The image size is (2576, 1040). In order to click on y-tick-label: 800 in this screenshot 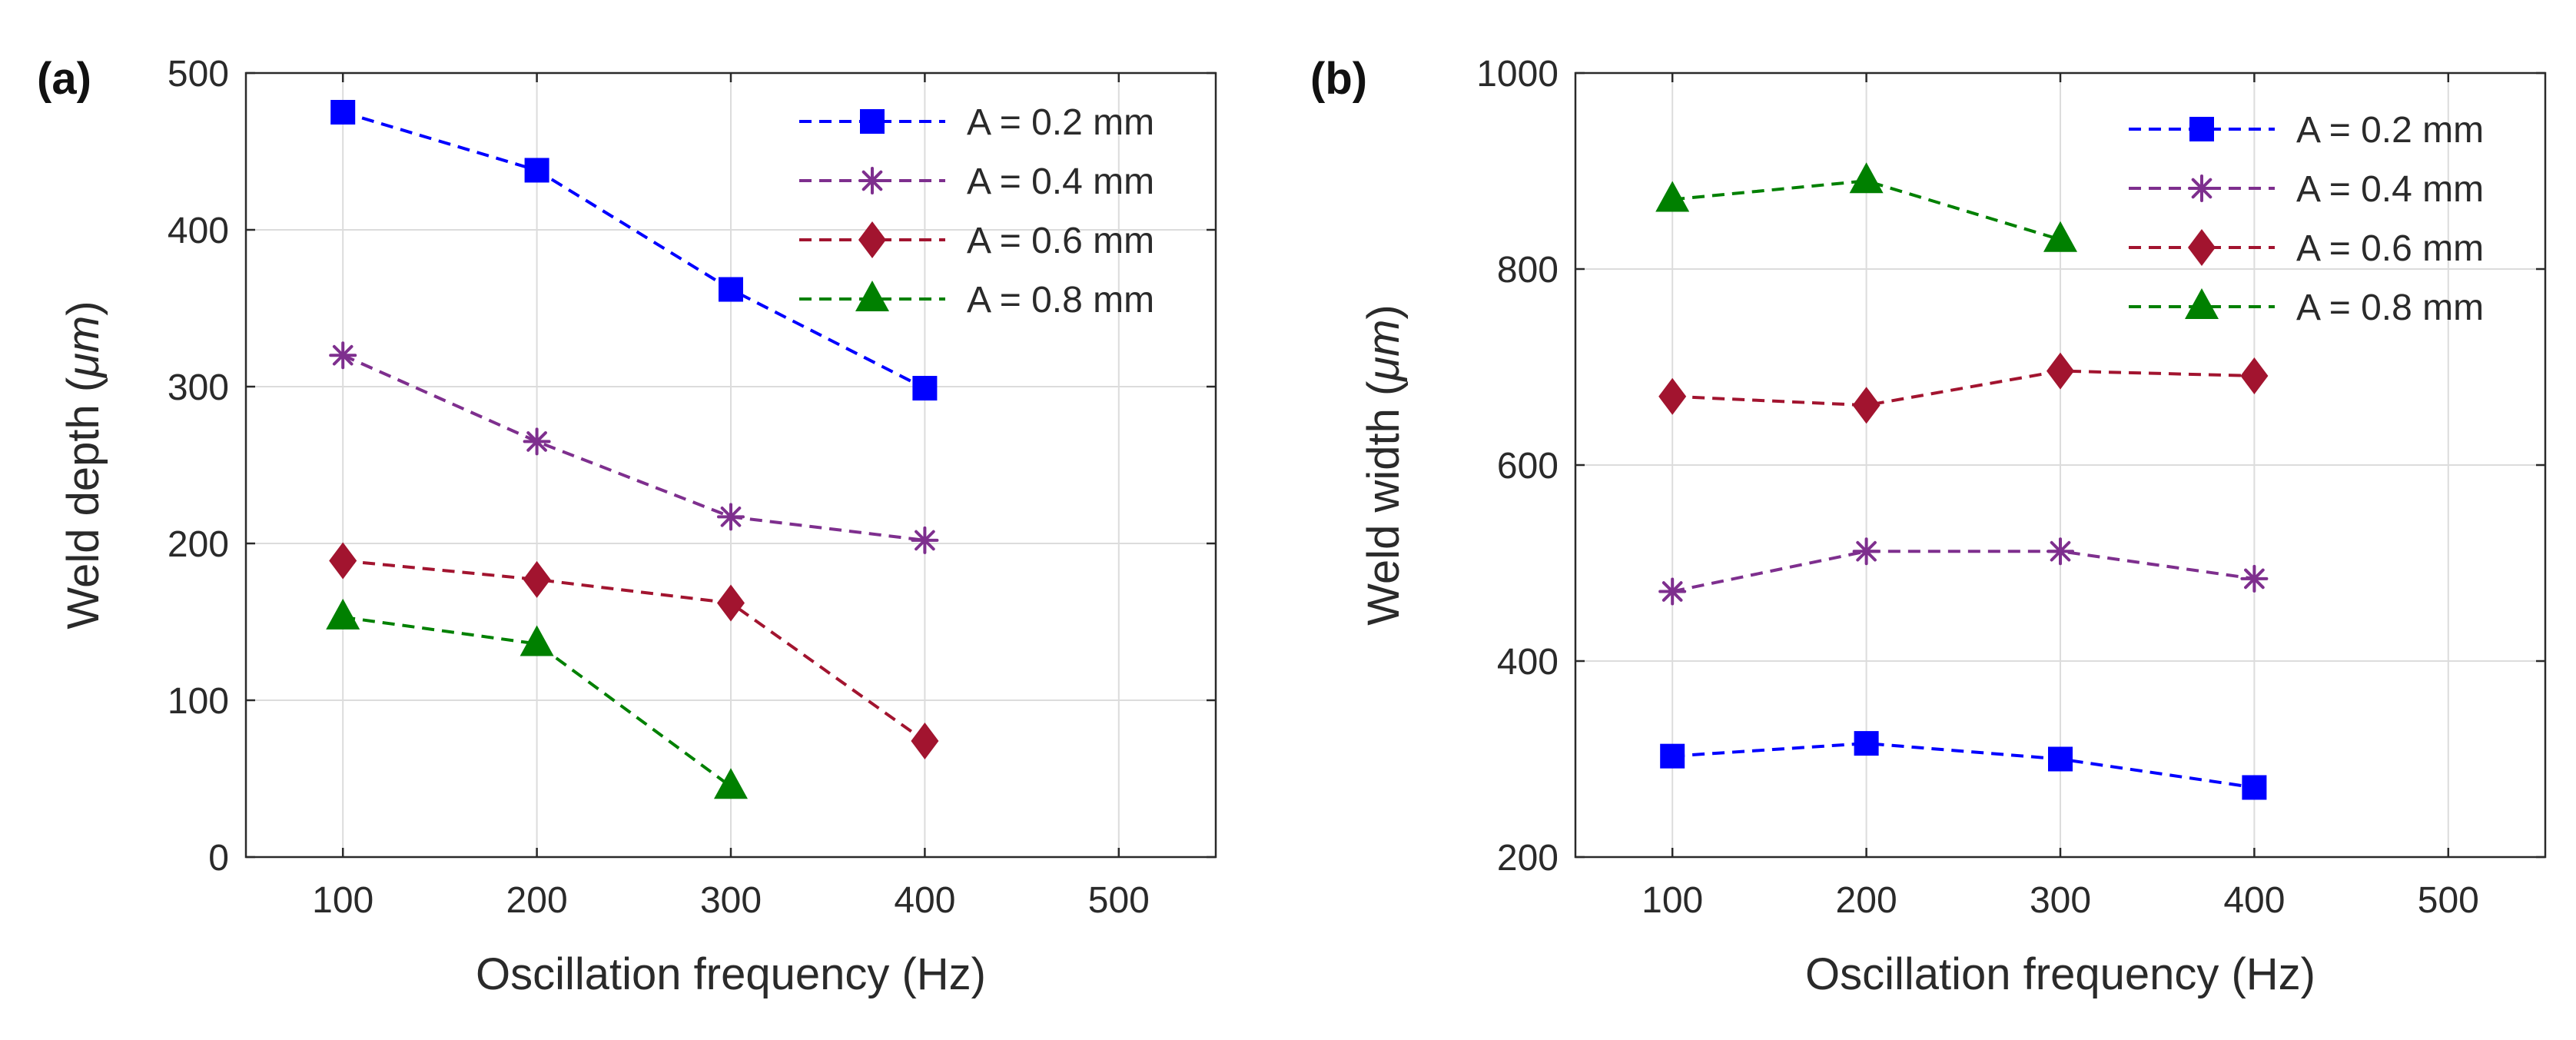, I will do `click(1528, 270)`.